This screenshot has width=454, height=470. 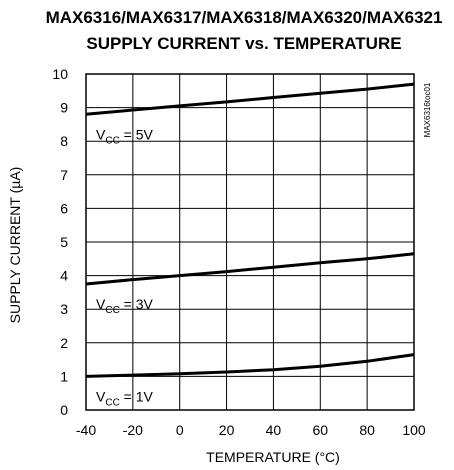 What do you see at coordinates (64, 175) in the screenshot?
I see `y-tick-label: 7` at bounding box center [64, 175].